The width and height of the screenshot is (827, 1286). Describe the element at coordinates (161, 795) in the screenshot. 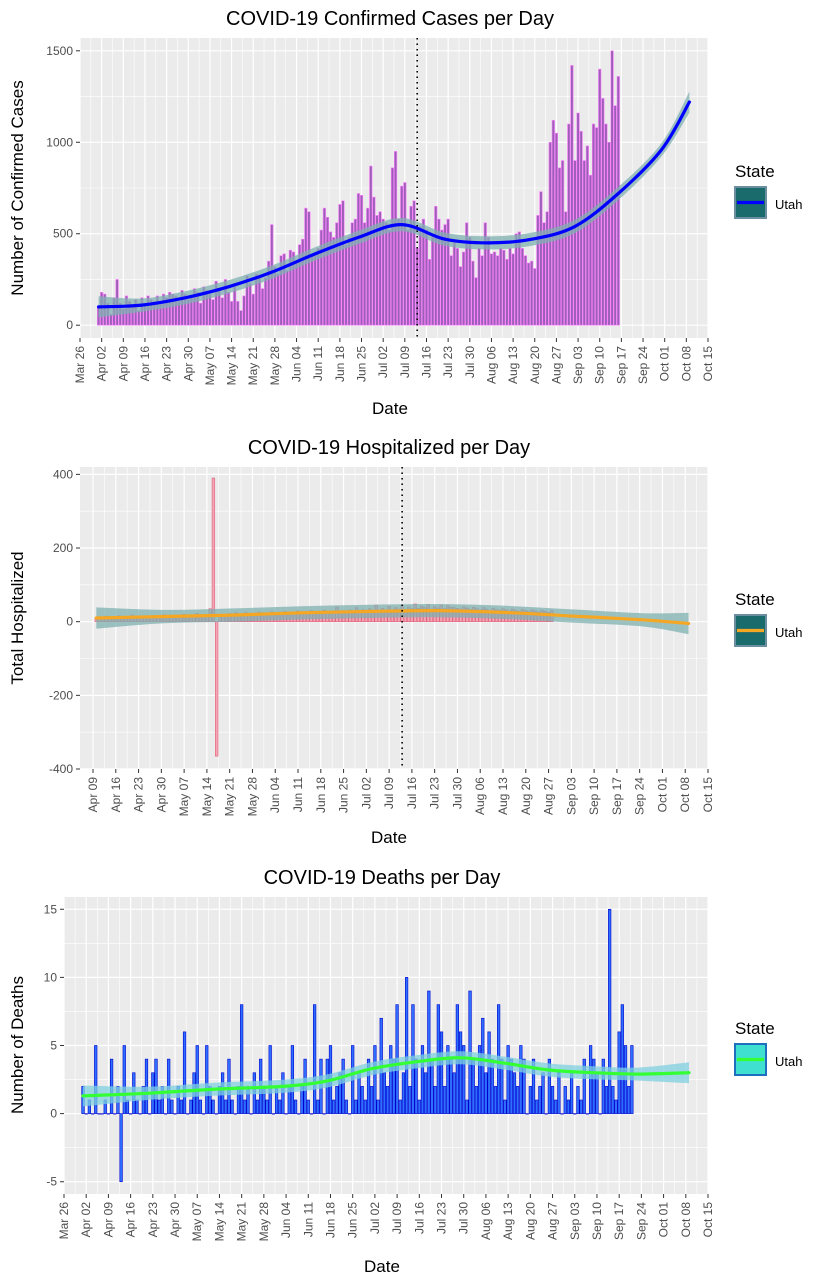

I see `x-tick-label: Apr 30` at that location.